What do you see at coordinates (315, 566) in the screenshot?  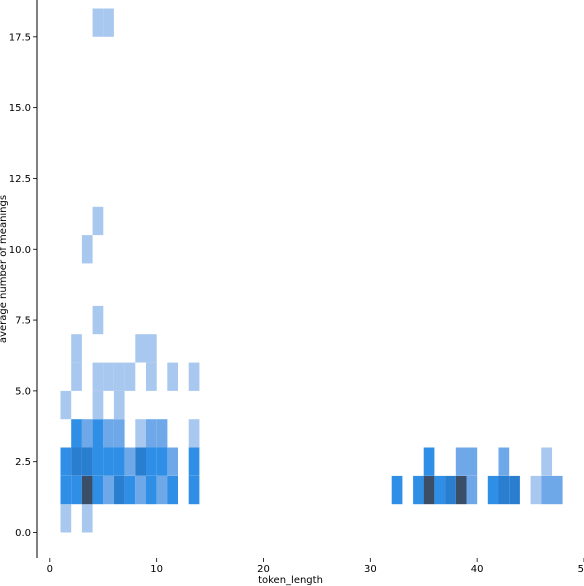 I see `x-axis-ticks: 0 10 20 30 40 50` at bounding box center [315, 566].